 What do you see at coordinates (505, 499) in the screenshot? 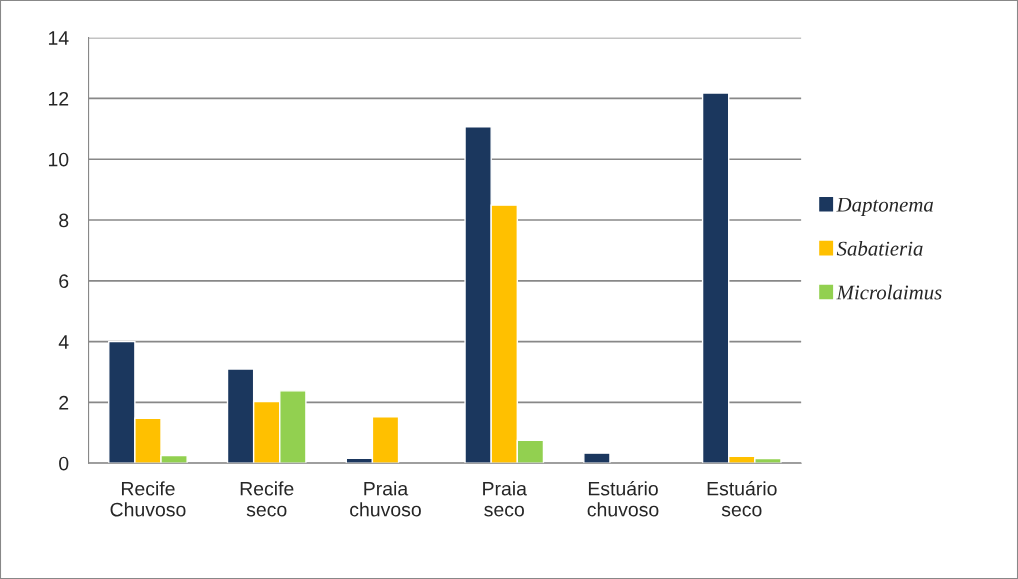
I see `x-tick-label: Praia seco` at bounding box center [505, 499].